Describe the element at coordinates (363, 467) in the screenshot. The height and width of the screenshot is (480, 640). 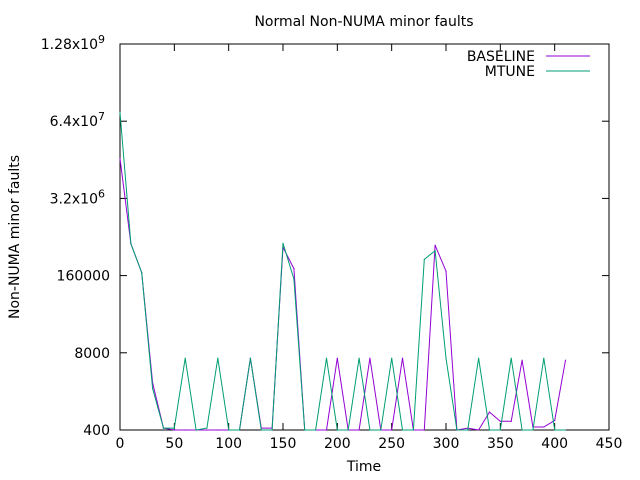
I see `x-axis-label: Time` at that location.